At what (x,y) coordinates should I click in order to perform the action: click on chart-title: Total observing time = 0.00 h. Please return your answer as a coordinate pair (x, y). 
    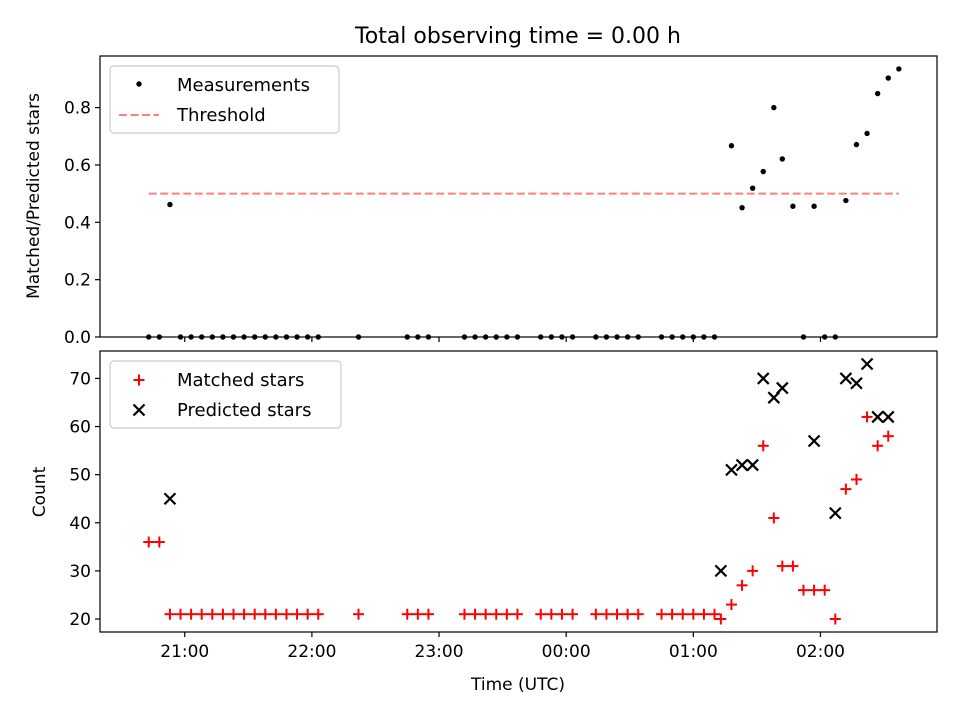
    Looking at the image, I should click on (517, 36).